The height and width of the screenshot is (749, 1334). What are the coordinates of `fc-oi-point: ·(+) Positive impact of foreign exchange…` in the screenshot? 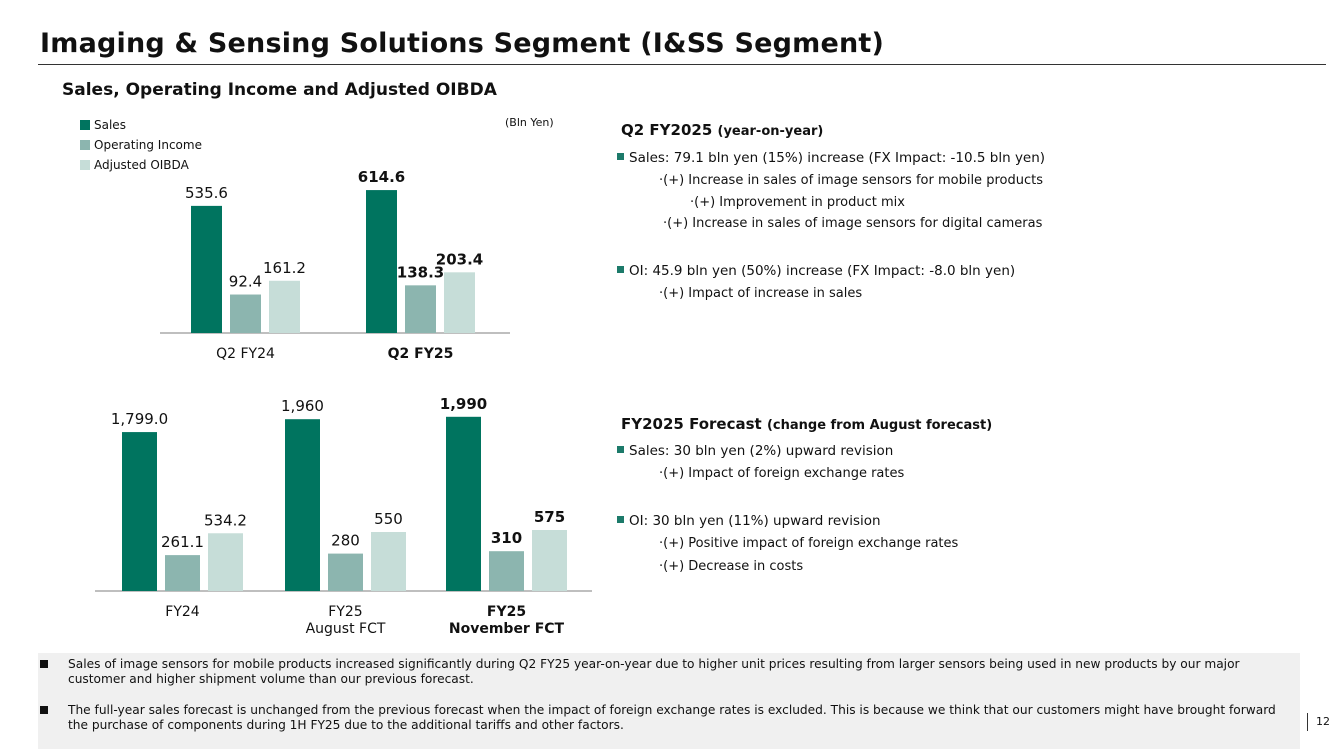 It's located at (809, 543).